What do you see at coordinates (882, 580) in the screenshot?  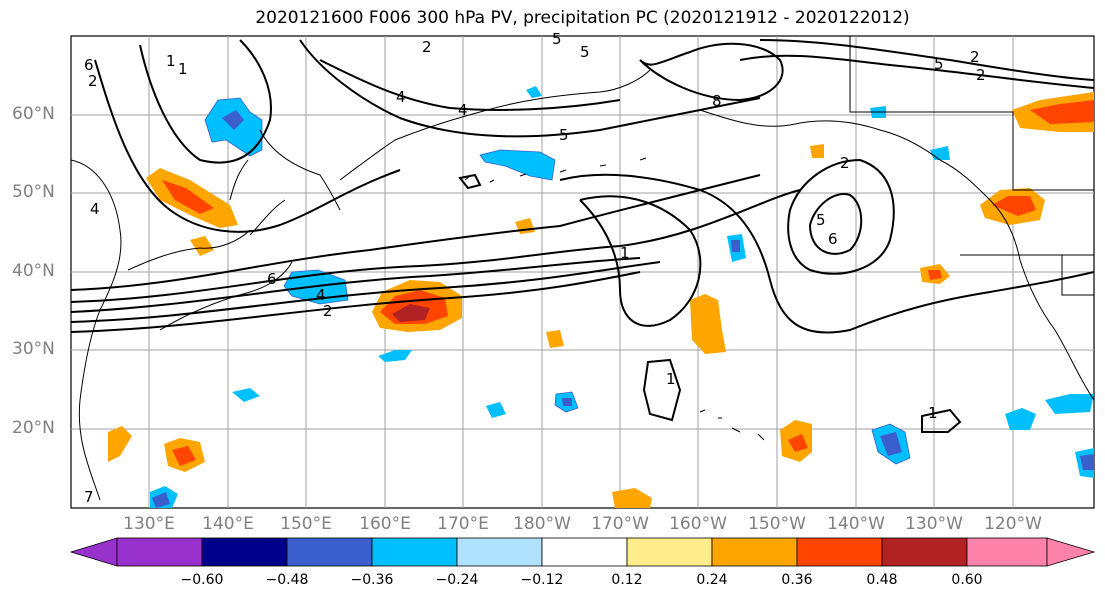 I see `colorbar-tick-label: 0.48` at bounding box center [882, 580].